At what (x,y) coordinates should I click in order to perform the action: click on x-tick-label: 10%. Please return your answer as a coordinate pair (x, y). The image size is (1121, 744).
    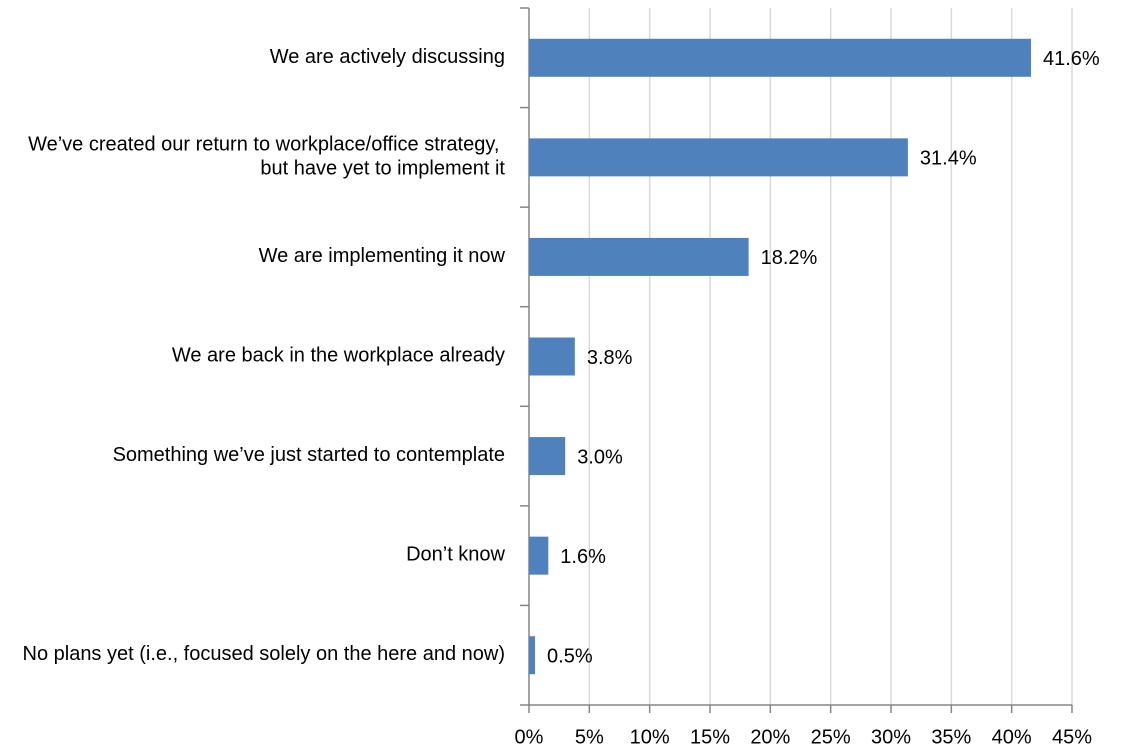
    Looking at the image, I should click on (650, 735).